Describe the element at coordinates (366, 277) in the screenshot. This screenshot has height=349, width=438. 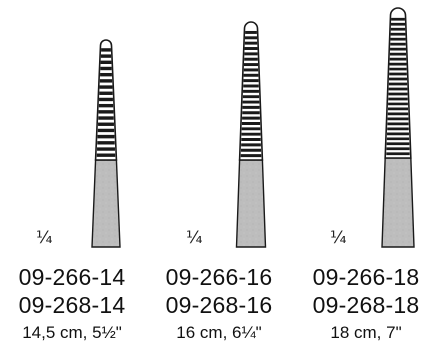
I see `catalog-number: 09-266-18` at that location.